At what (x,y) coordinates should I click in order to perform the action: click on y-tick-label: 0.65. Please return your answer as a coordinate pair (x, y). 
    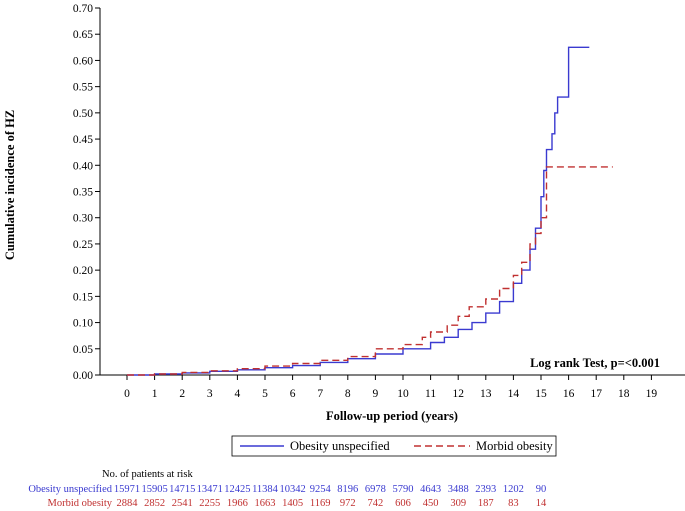
    Looking at the image, I should click on (83, 35).